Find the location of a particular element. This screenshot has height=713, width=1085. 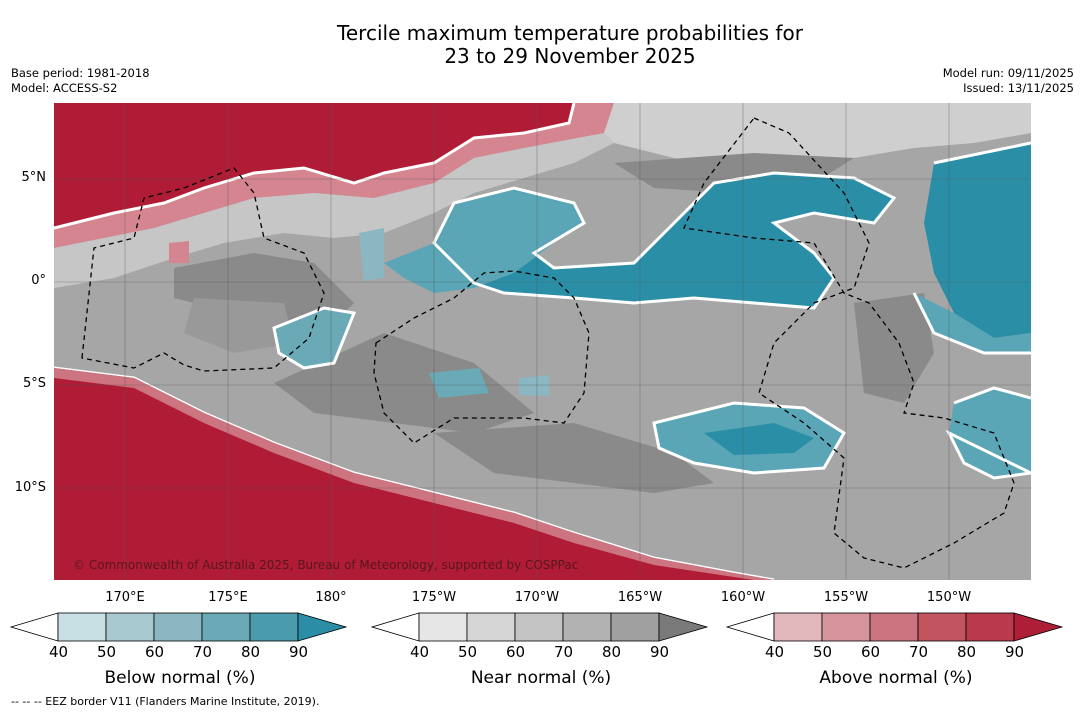

colorbar-near is located at coordinates (540, 627).